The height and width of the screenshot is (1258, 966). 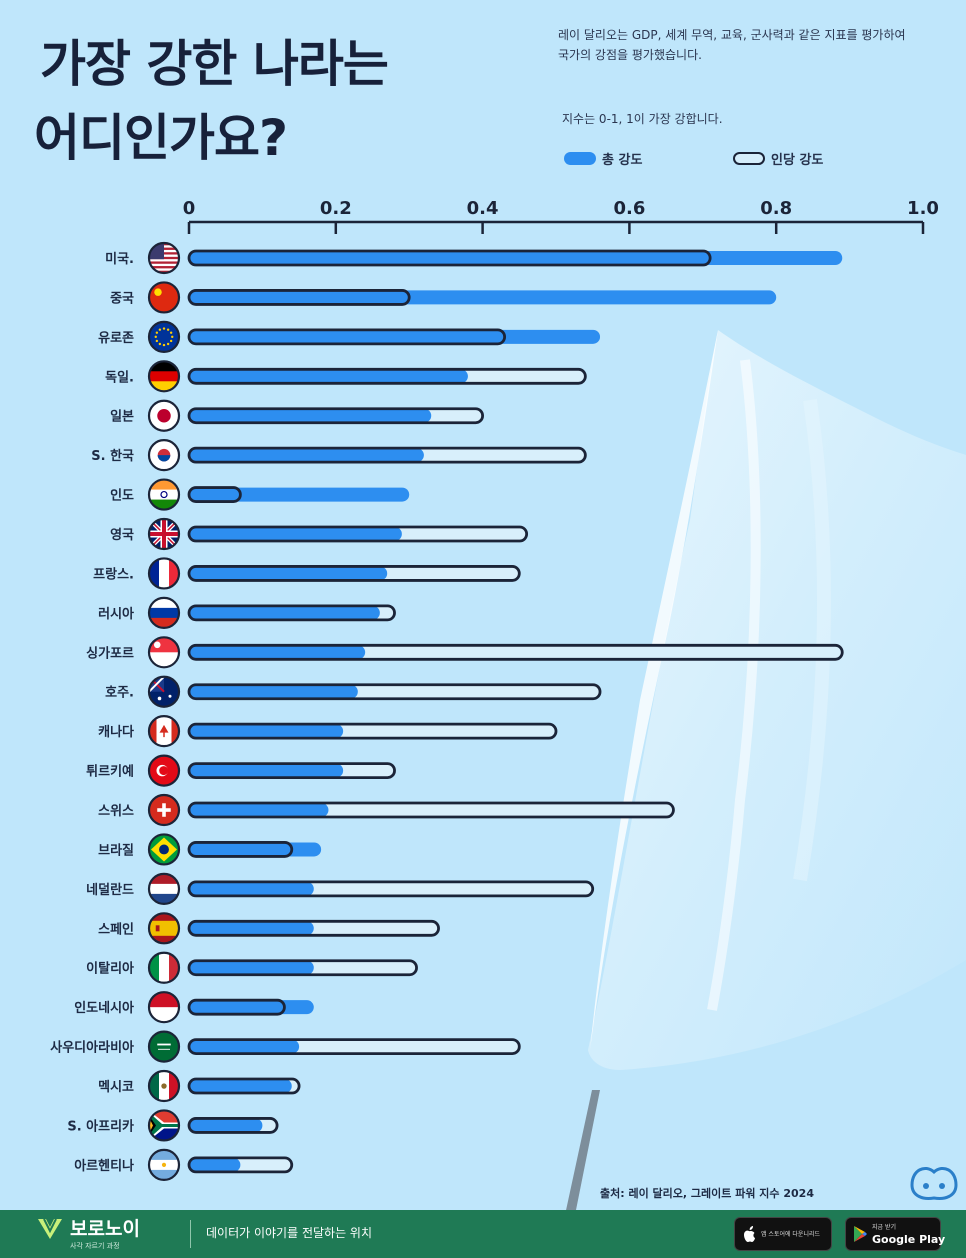 I want to click on eurozone-flag-icon, so click(x=164, y=336).